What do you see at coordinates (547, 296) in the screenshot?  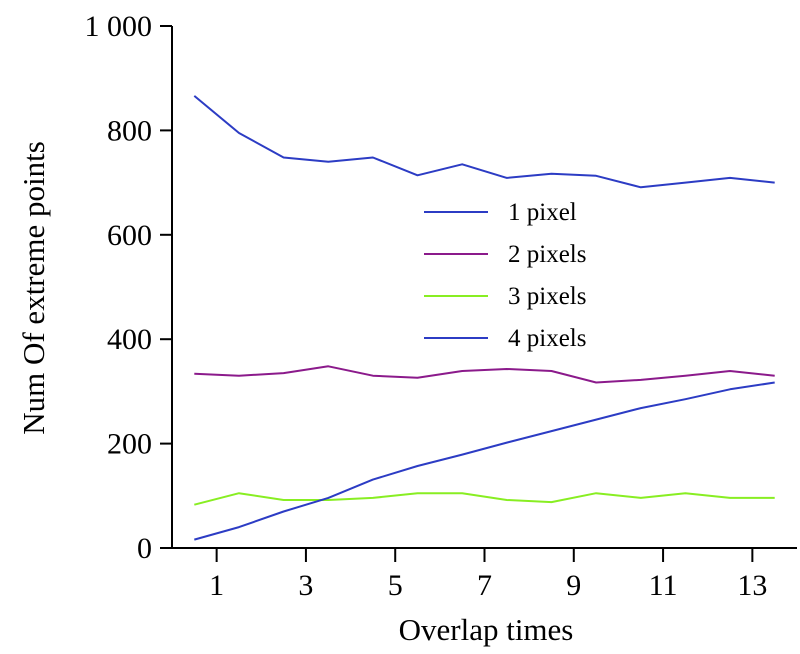 I see `legend-label: 3 pixels` at bounding box center [547, 296].